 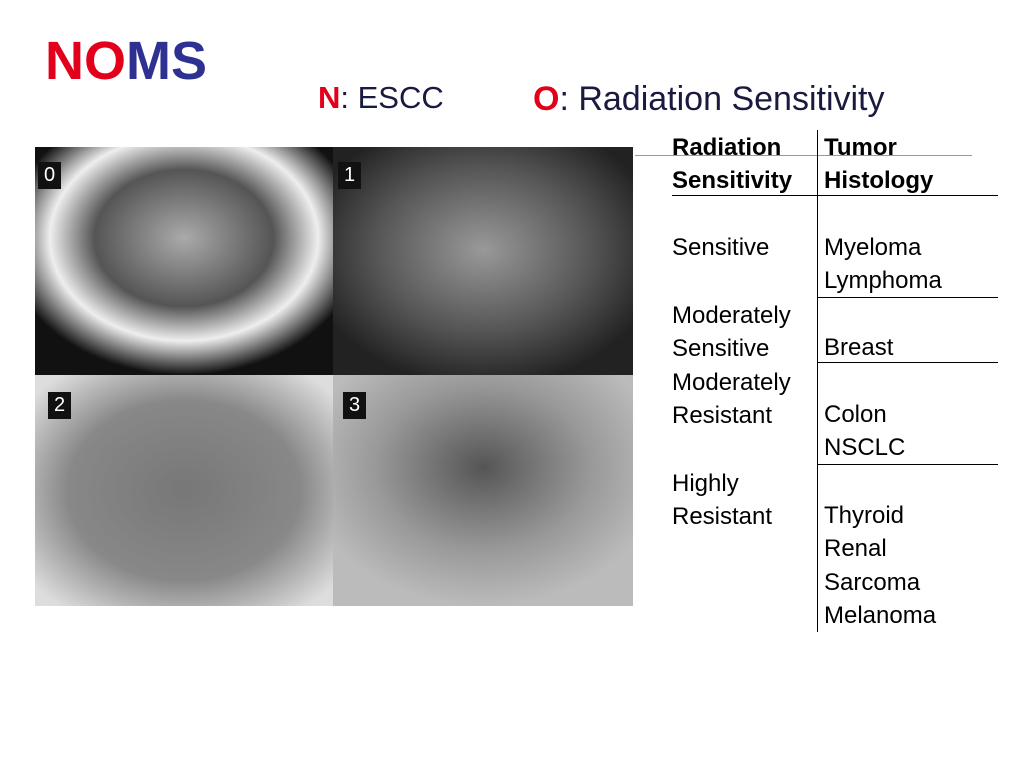 I want to click on image-label: 3, so click(x=355, y=405).